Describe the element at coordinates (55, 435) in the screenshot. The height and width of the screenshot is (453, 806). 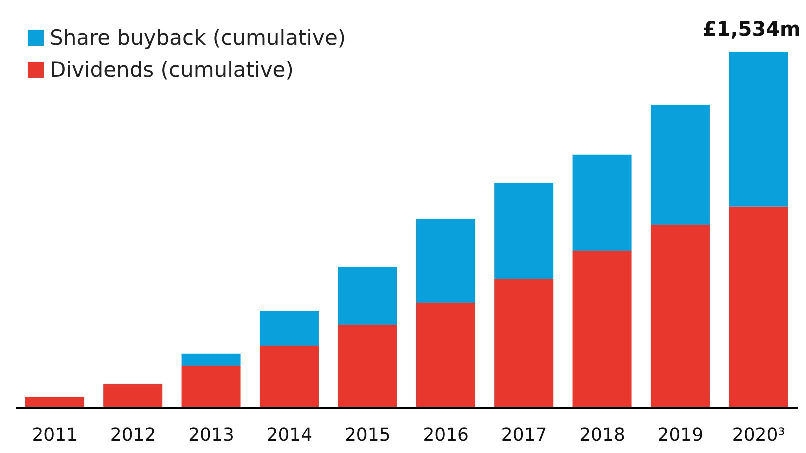
I see `x-tick-label: 2011` at that location.